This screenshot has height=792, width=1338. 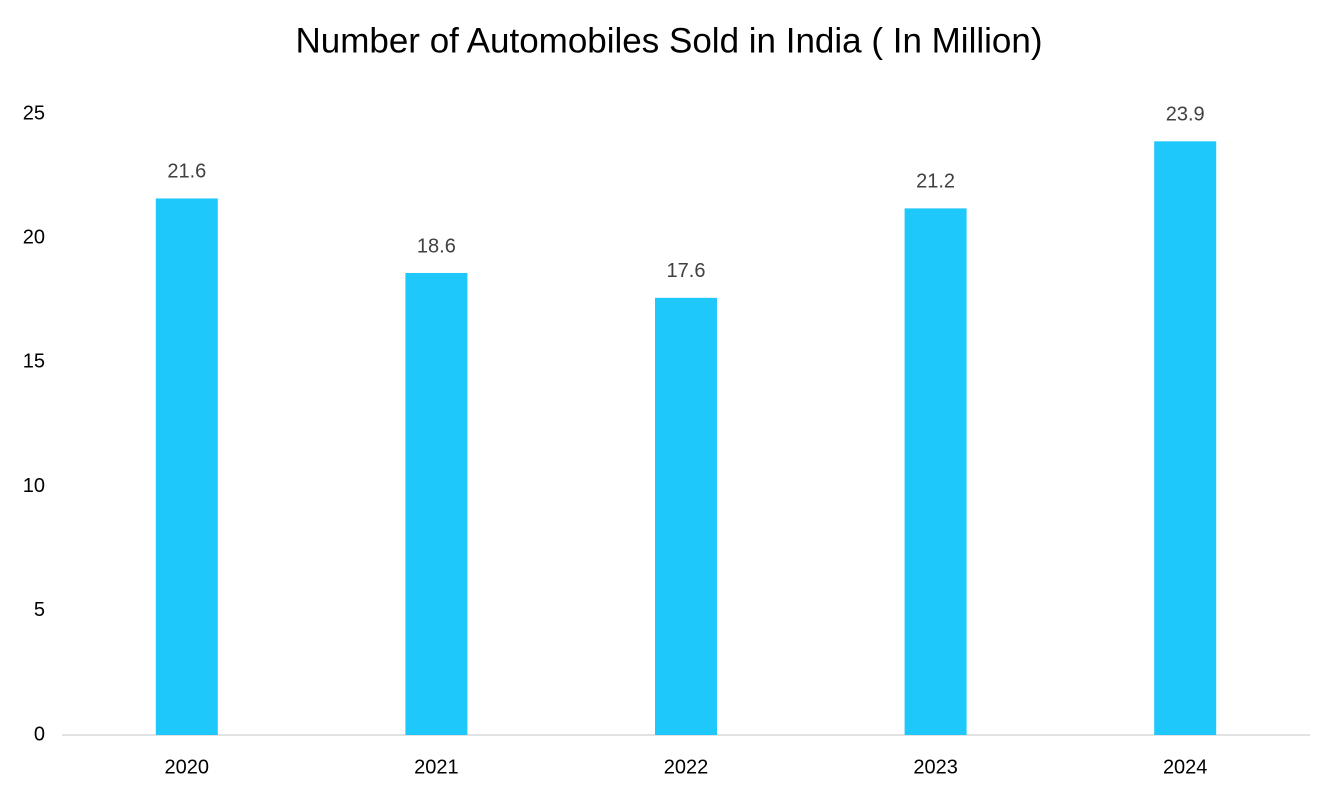 What do you see at coordinates (34, 362) in the screenshot?
I see `y-tick-label: 15` at bounding box center [34, 362].